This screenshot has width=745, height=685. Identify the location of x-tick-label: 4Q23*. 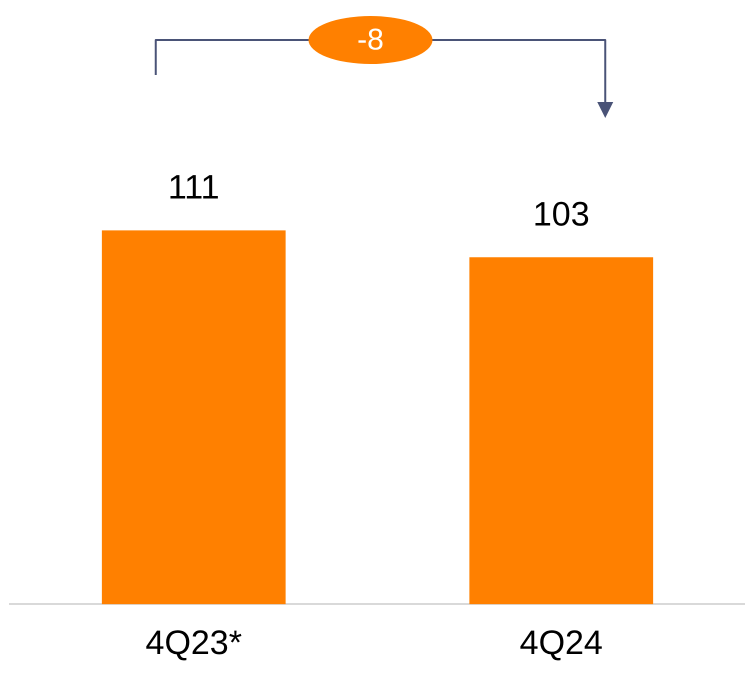
(194, 643).